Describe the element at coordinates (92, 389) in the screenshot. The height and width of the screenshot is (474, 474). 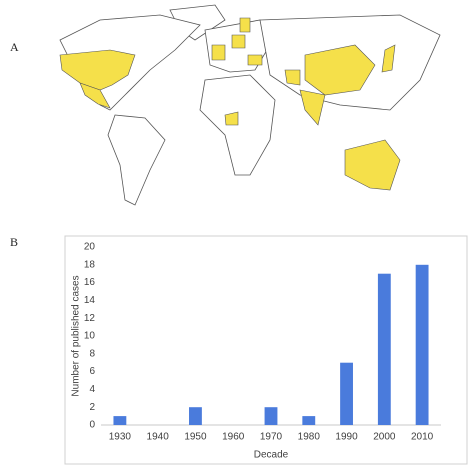
I see `y-tick-label: 4` at that location.